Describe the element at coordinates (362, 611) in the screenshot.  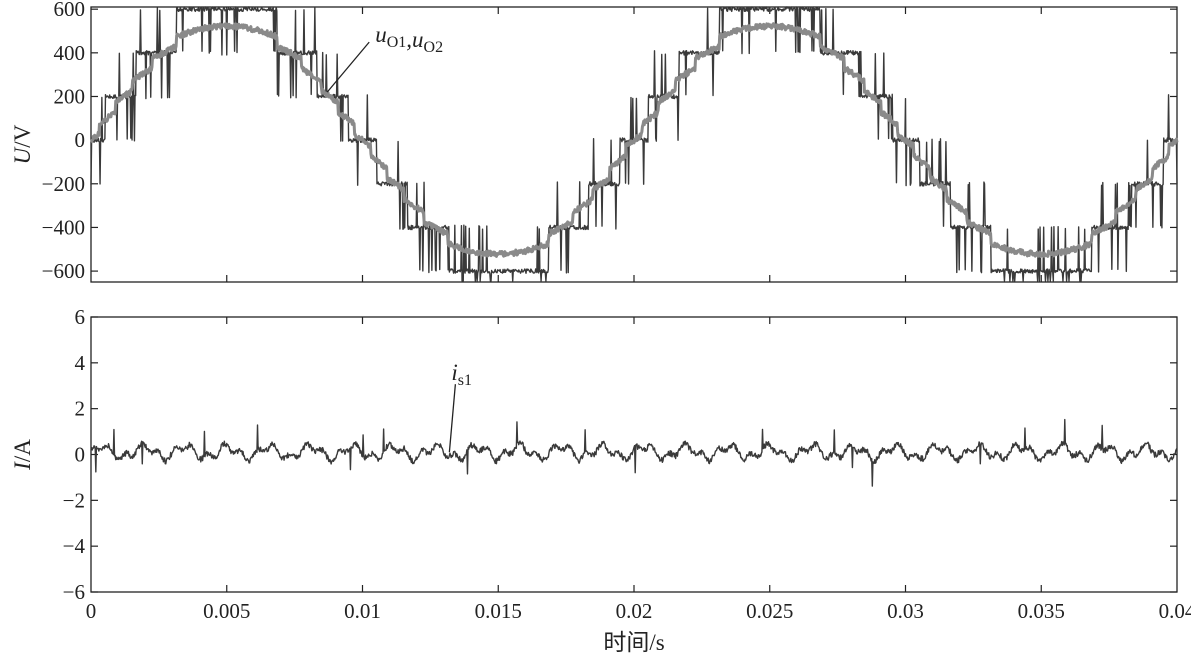
I see `x-tick-label: 0.01` at that location.